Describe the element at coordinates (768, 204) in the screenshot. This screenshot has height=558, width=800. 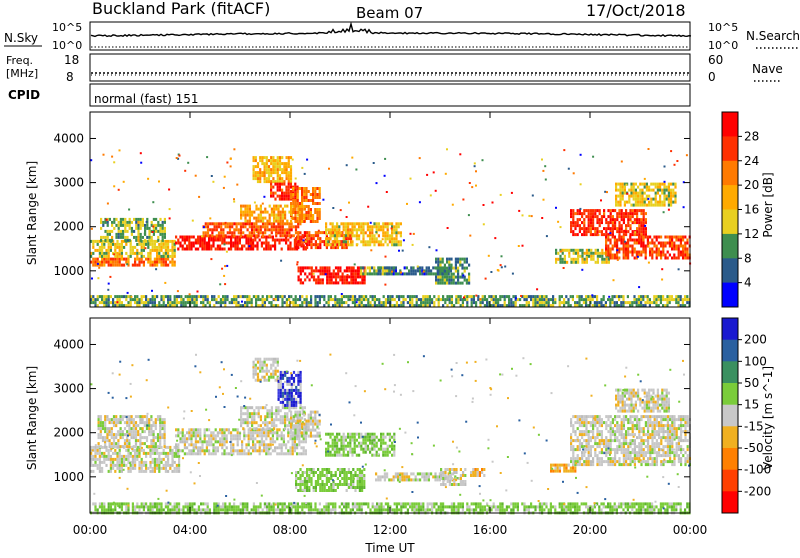
I see `power-colorbar-label: Power [dB]` at that location.